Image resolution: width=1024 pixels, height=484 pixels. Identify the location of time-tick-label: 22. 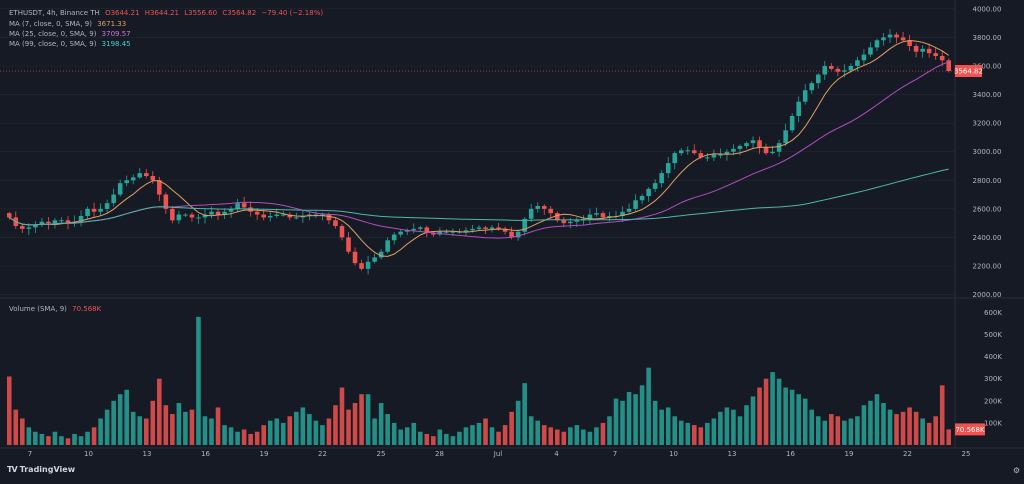
(322, 454).